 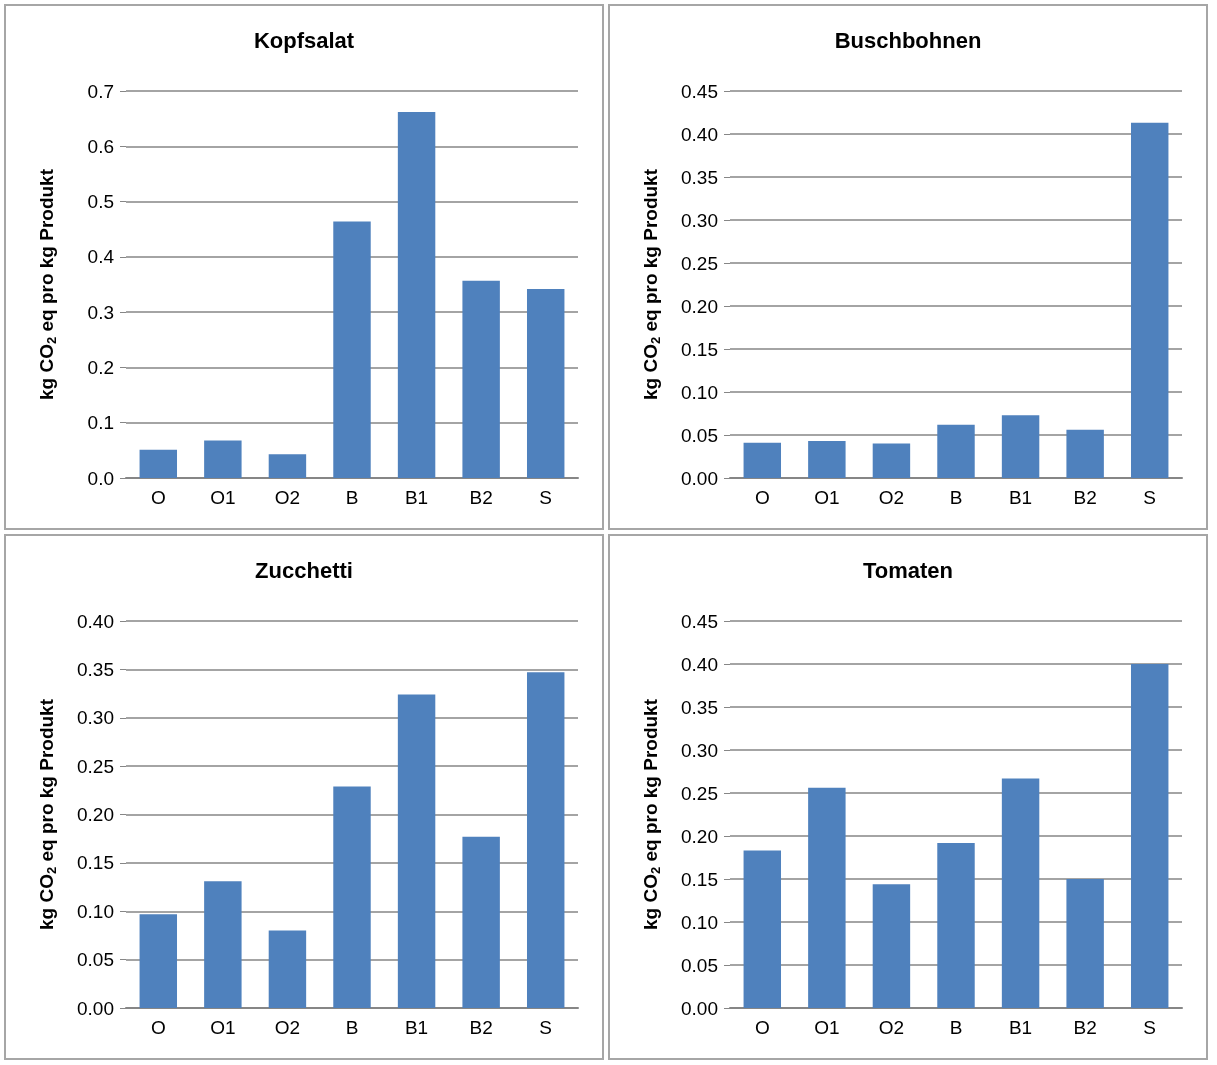 I want to click on chart-title: Tomaten, so click(x=908, y=570).